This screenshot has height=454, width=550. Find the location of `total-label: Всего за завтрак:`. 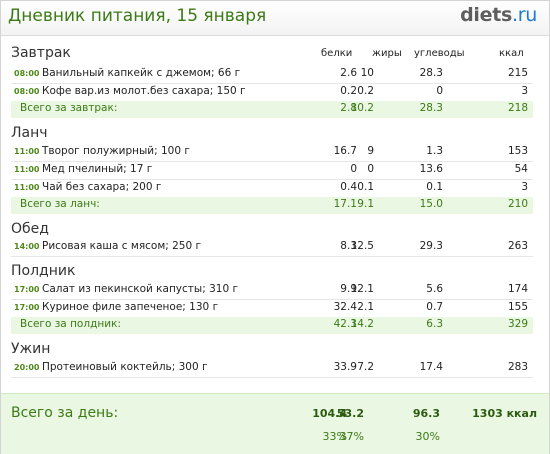

total-label: Всего за завтрак: is located at coordinates (69, 108).